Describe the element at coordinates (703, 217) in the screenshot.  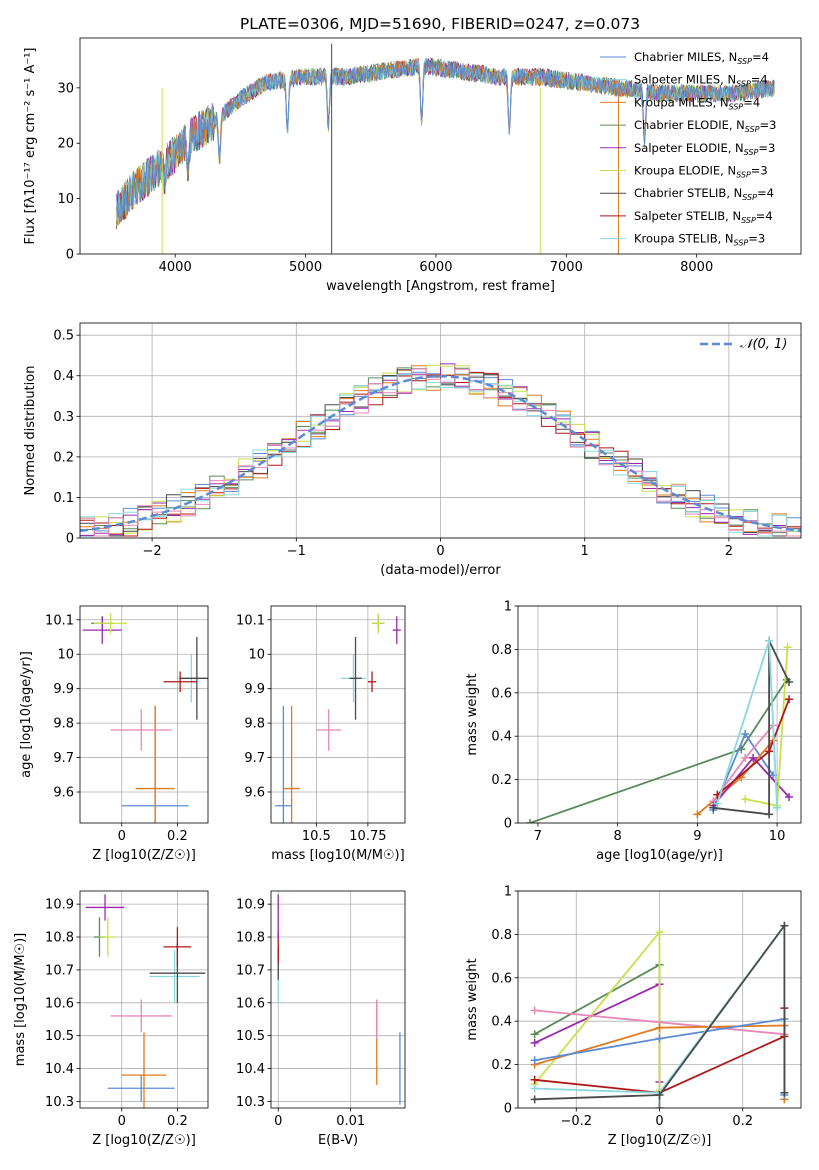
I see `legend-label: Salpeter STELIB, NSSP=4` at that location.